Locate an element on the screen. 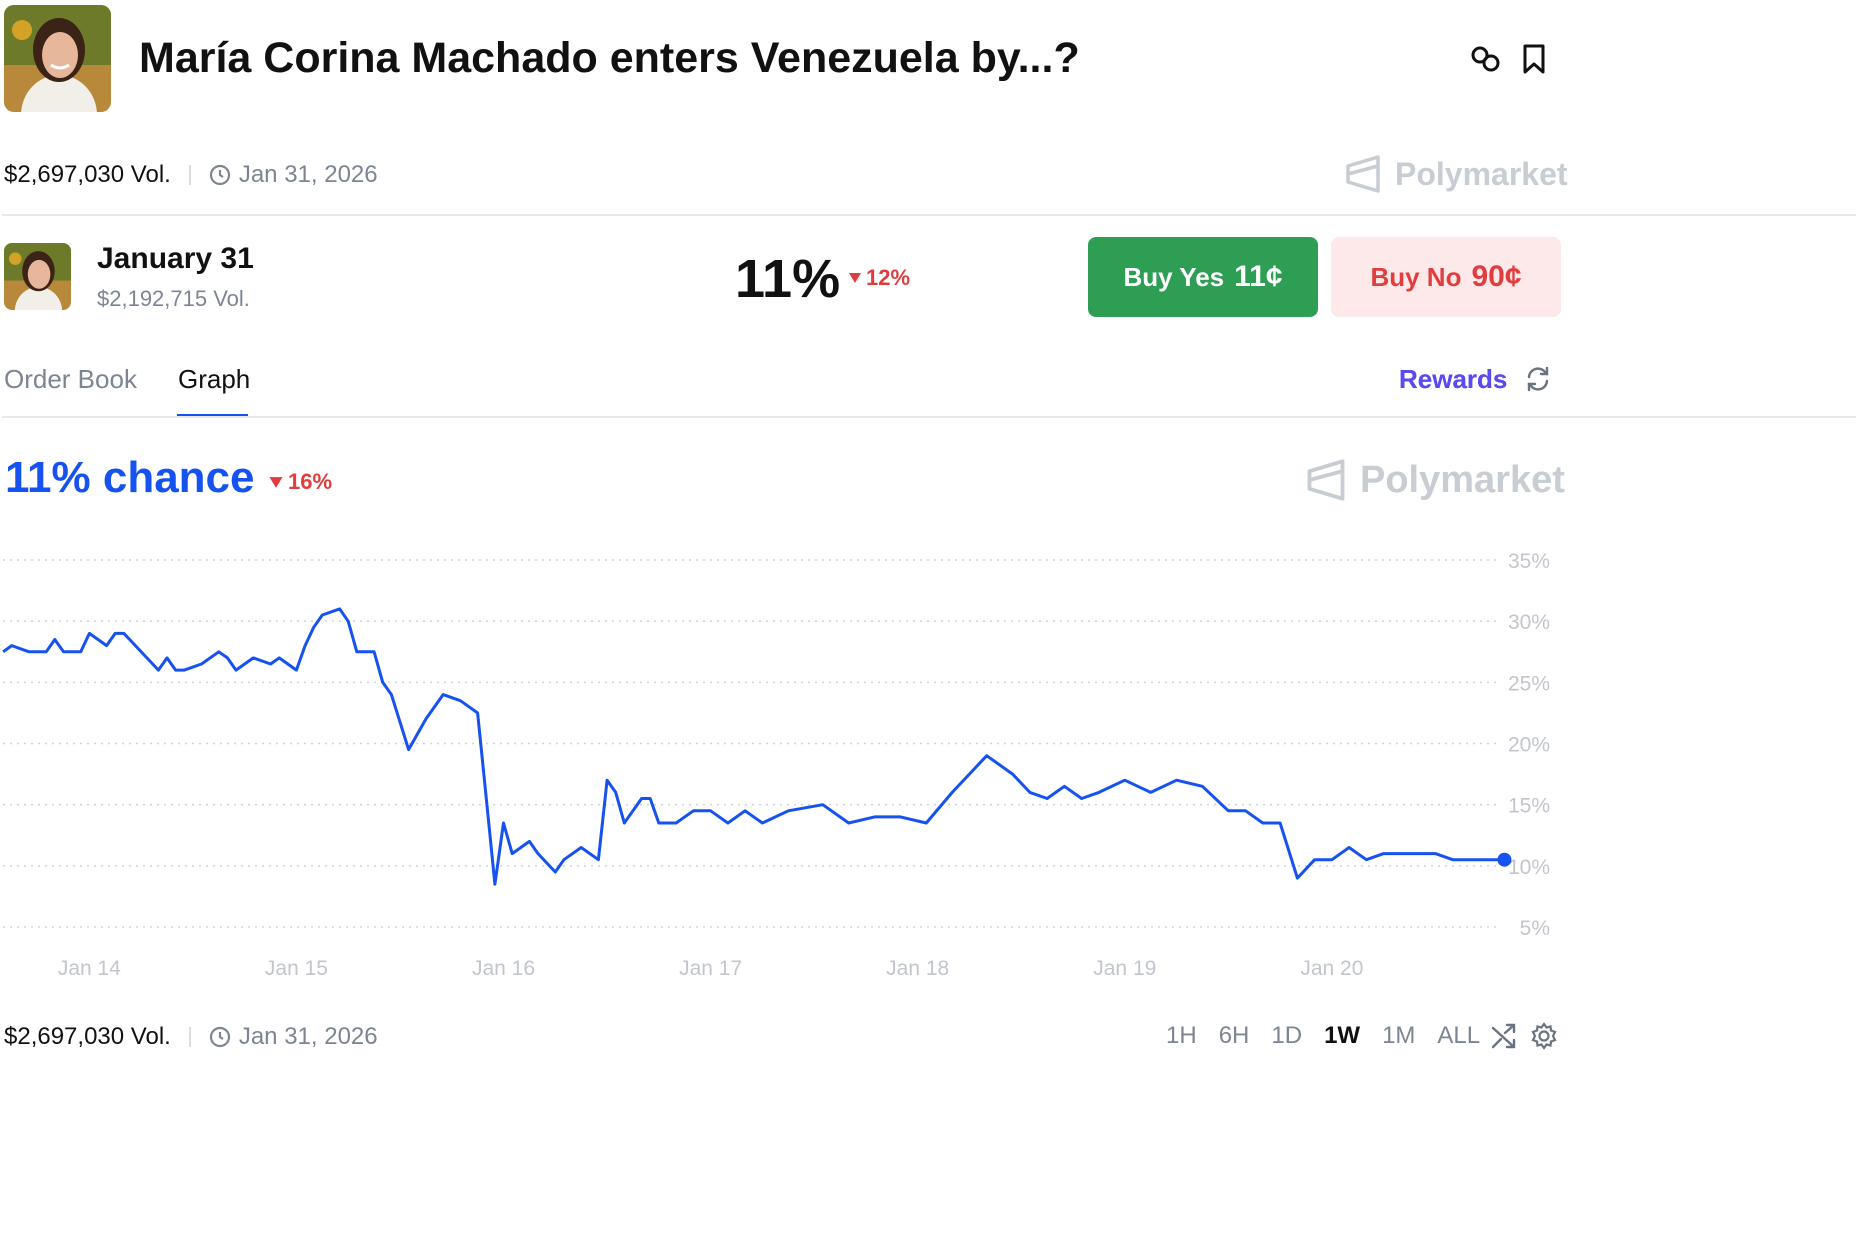 The width and height of the screenshot is (1856, 1250). bookmark-icon is located at coordinates (1536, 59).